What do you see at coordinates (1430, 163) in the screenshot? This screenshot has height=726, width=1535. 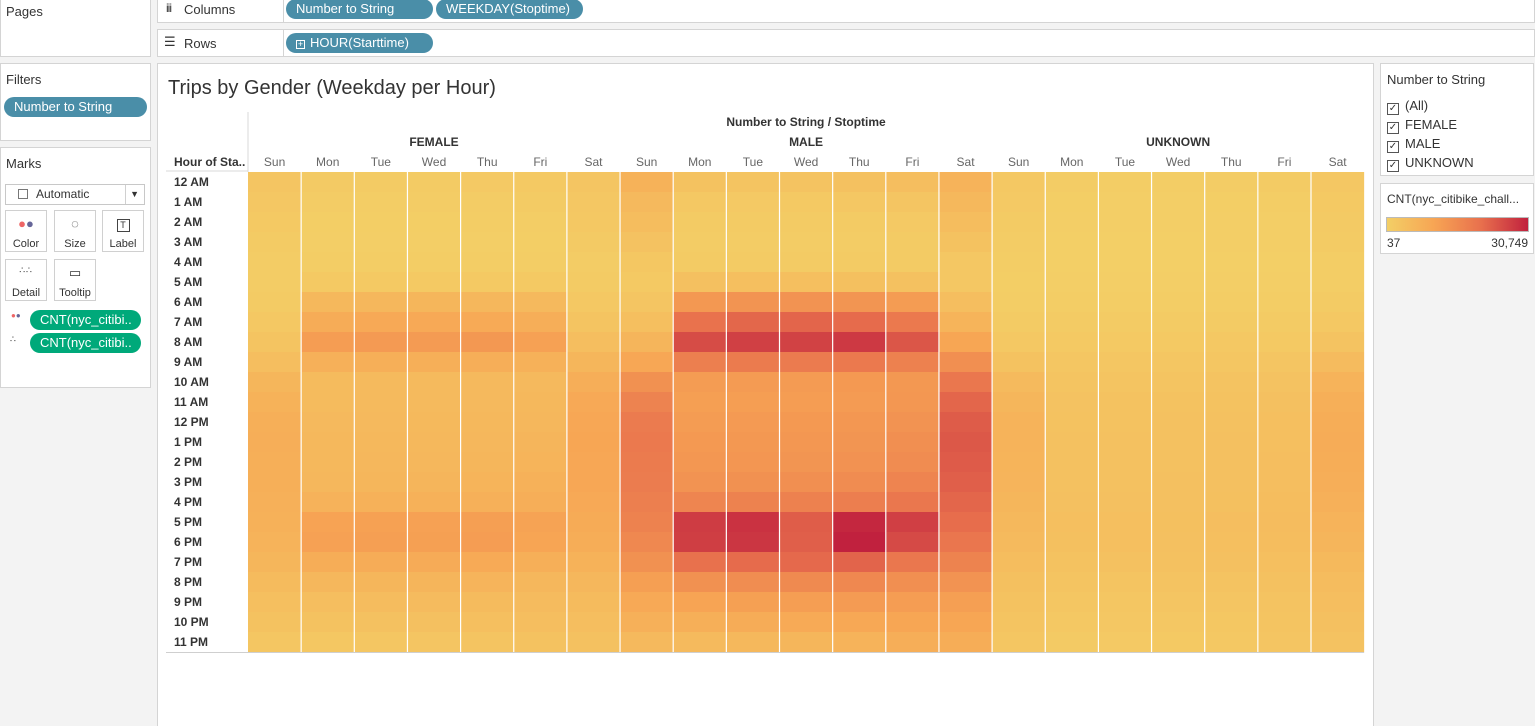 I see `checkbox-unknown: ✓ UNKNOWN` at bounding box center [1430, 163].